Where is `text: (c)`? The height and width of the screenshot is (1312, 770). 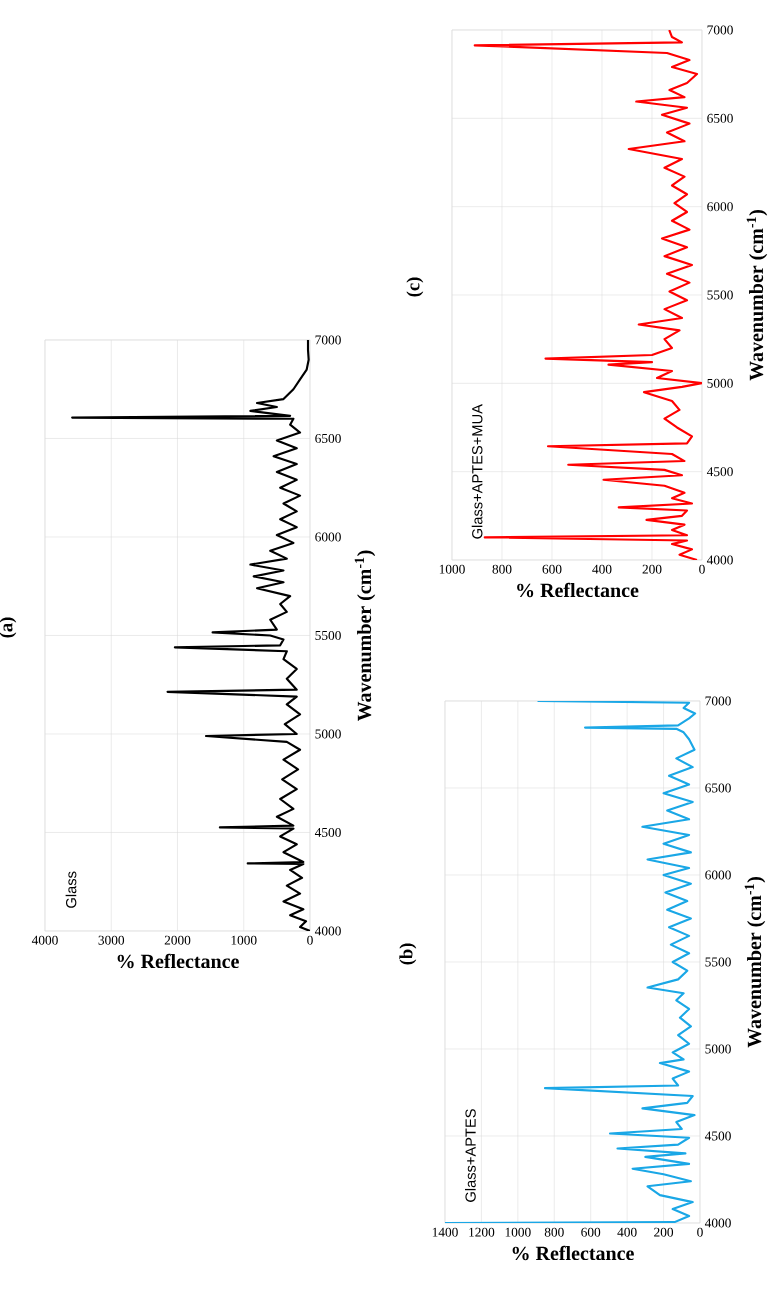
text: (c) is located at coordinates (415, 287).